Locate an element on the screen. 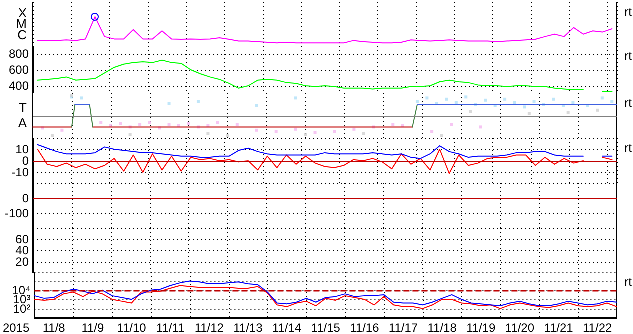 This screenshot has height=334, width=633. x-tick-label: 11/12 is located at coordinates (209, 327).